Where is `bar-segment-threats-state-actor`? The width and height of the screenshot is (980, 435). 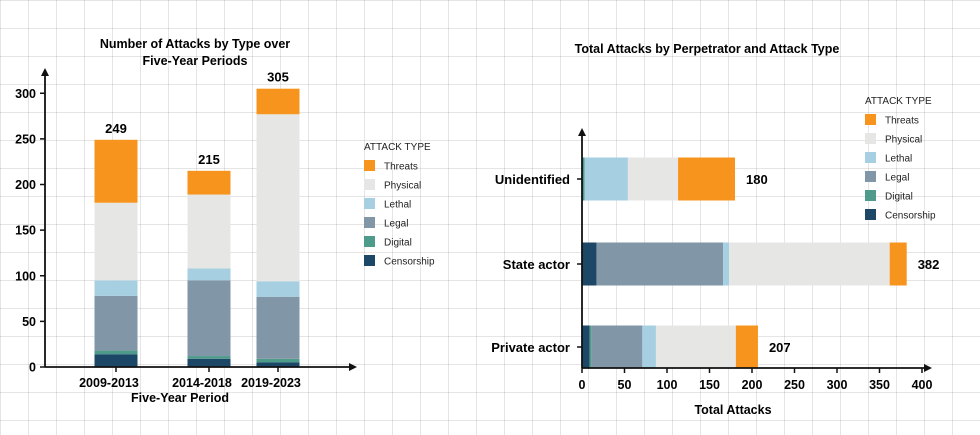 bar-segment-threats-state-actor is located at coordinates (898, 264).